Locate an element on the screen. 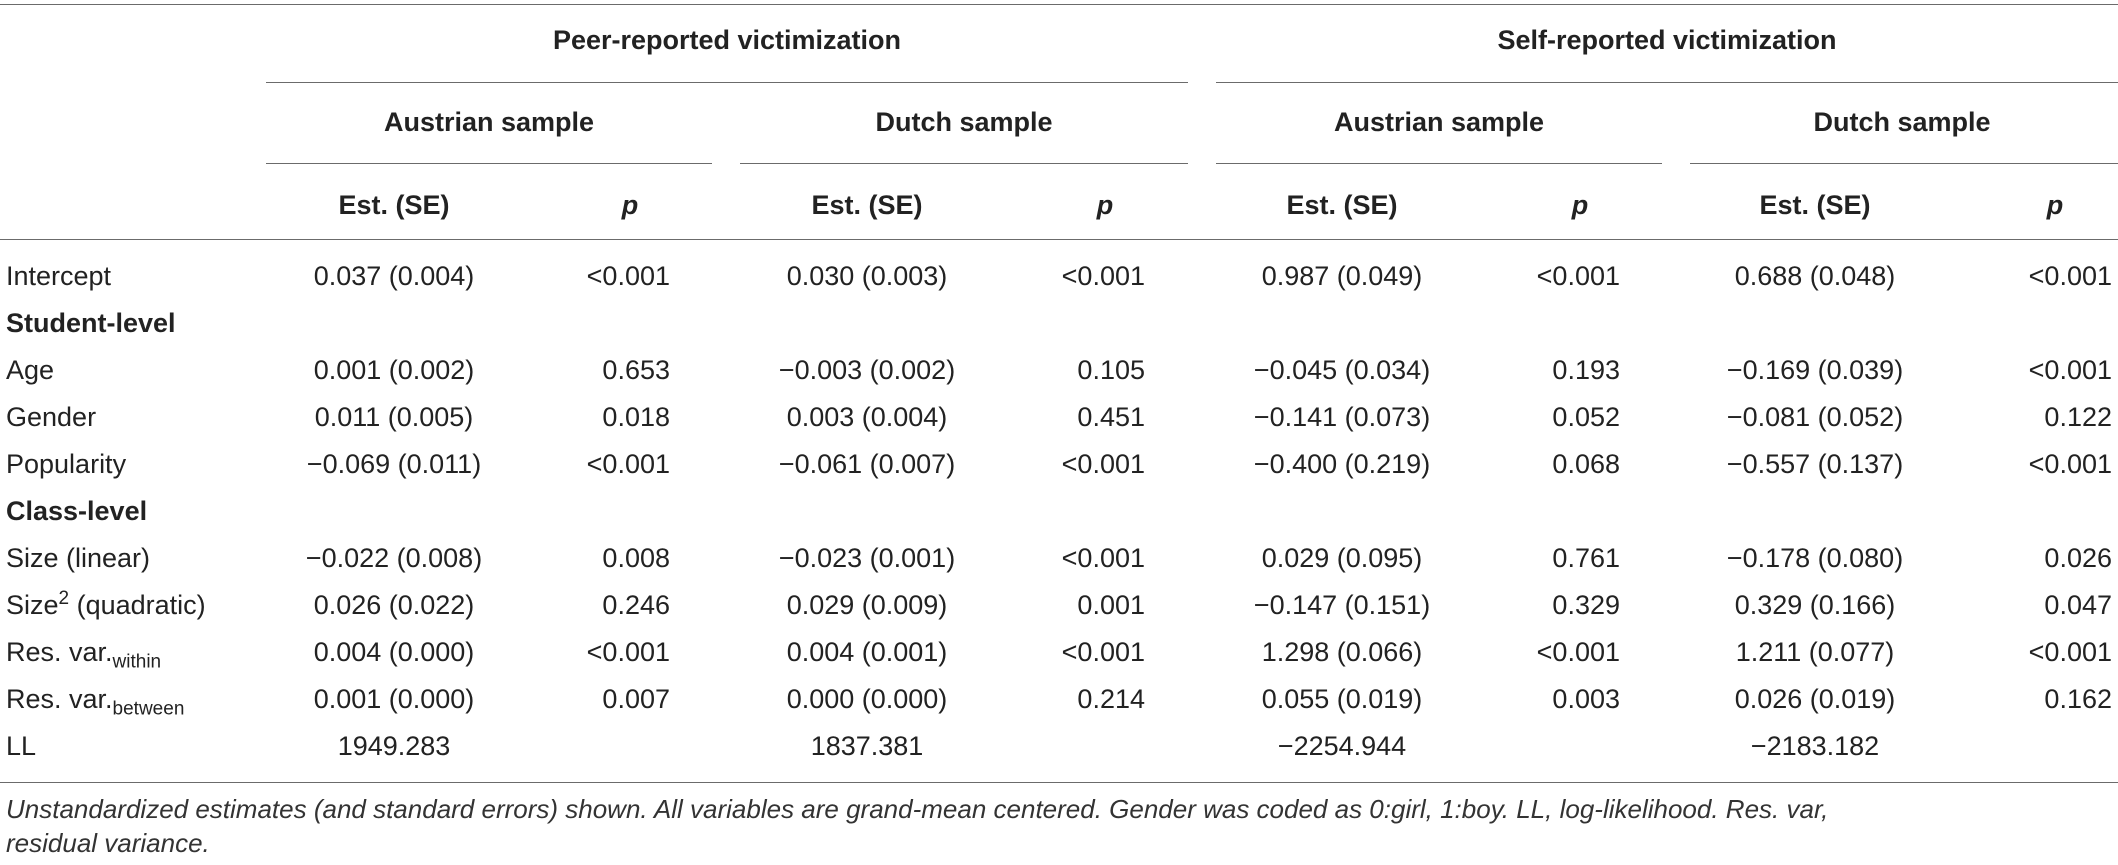  table-cell: −0.061 (0.007) is located at coordinates (867, 464).